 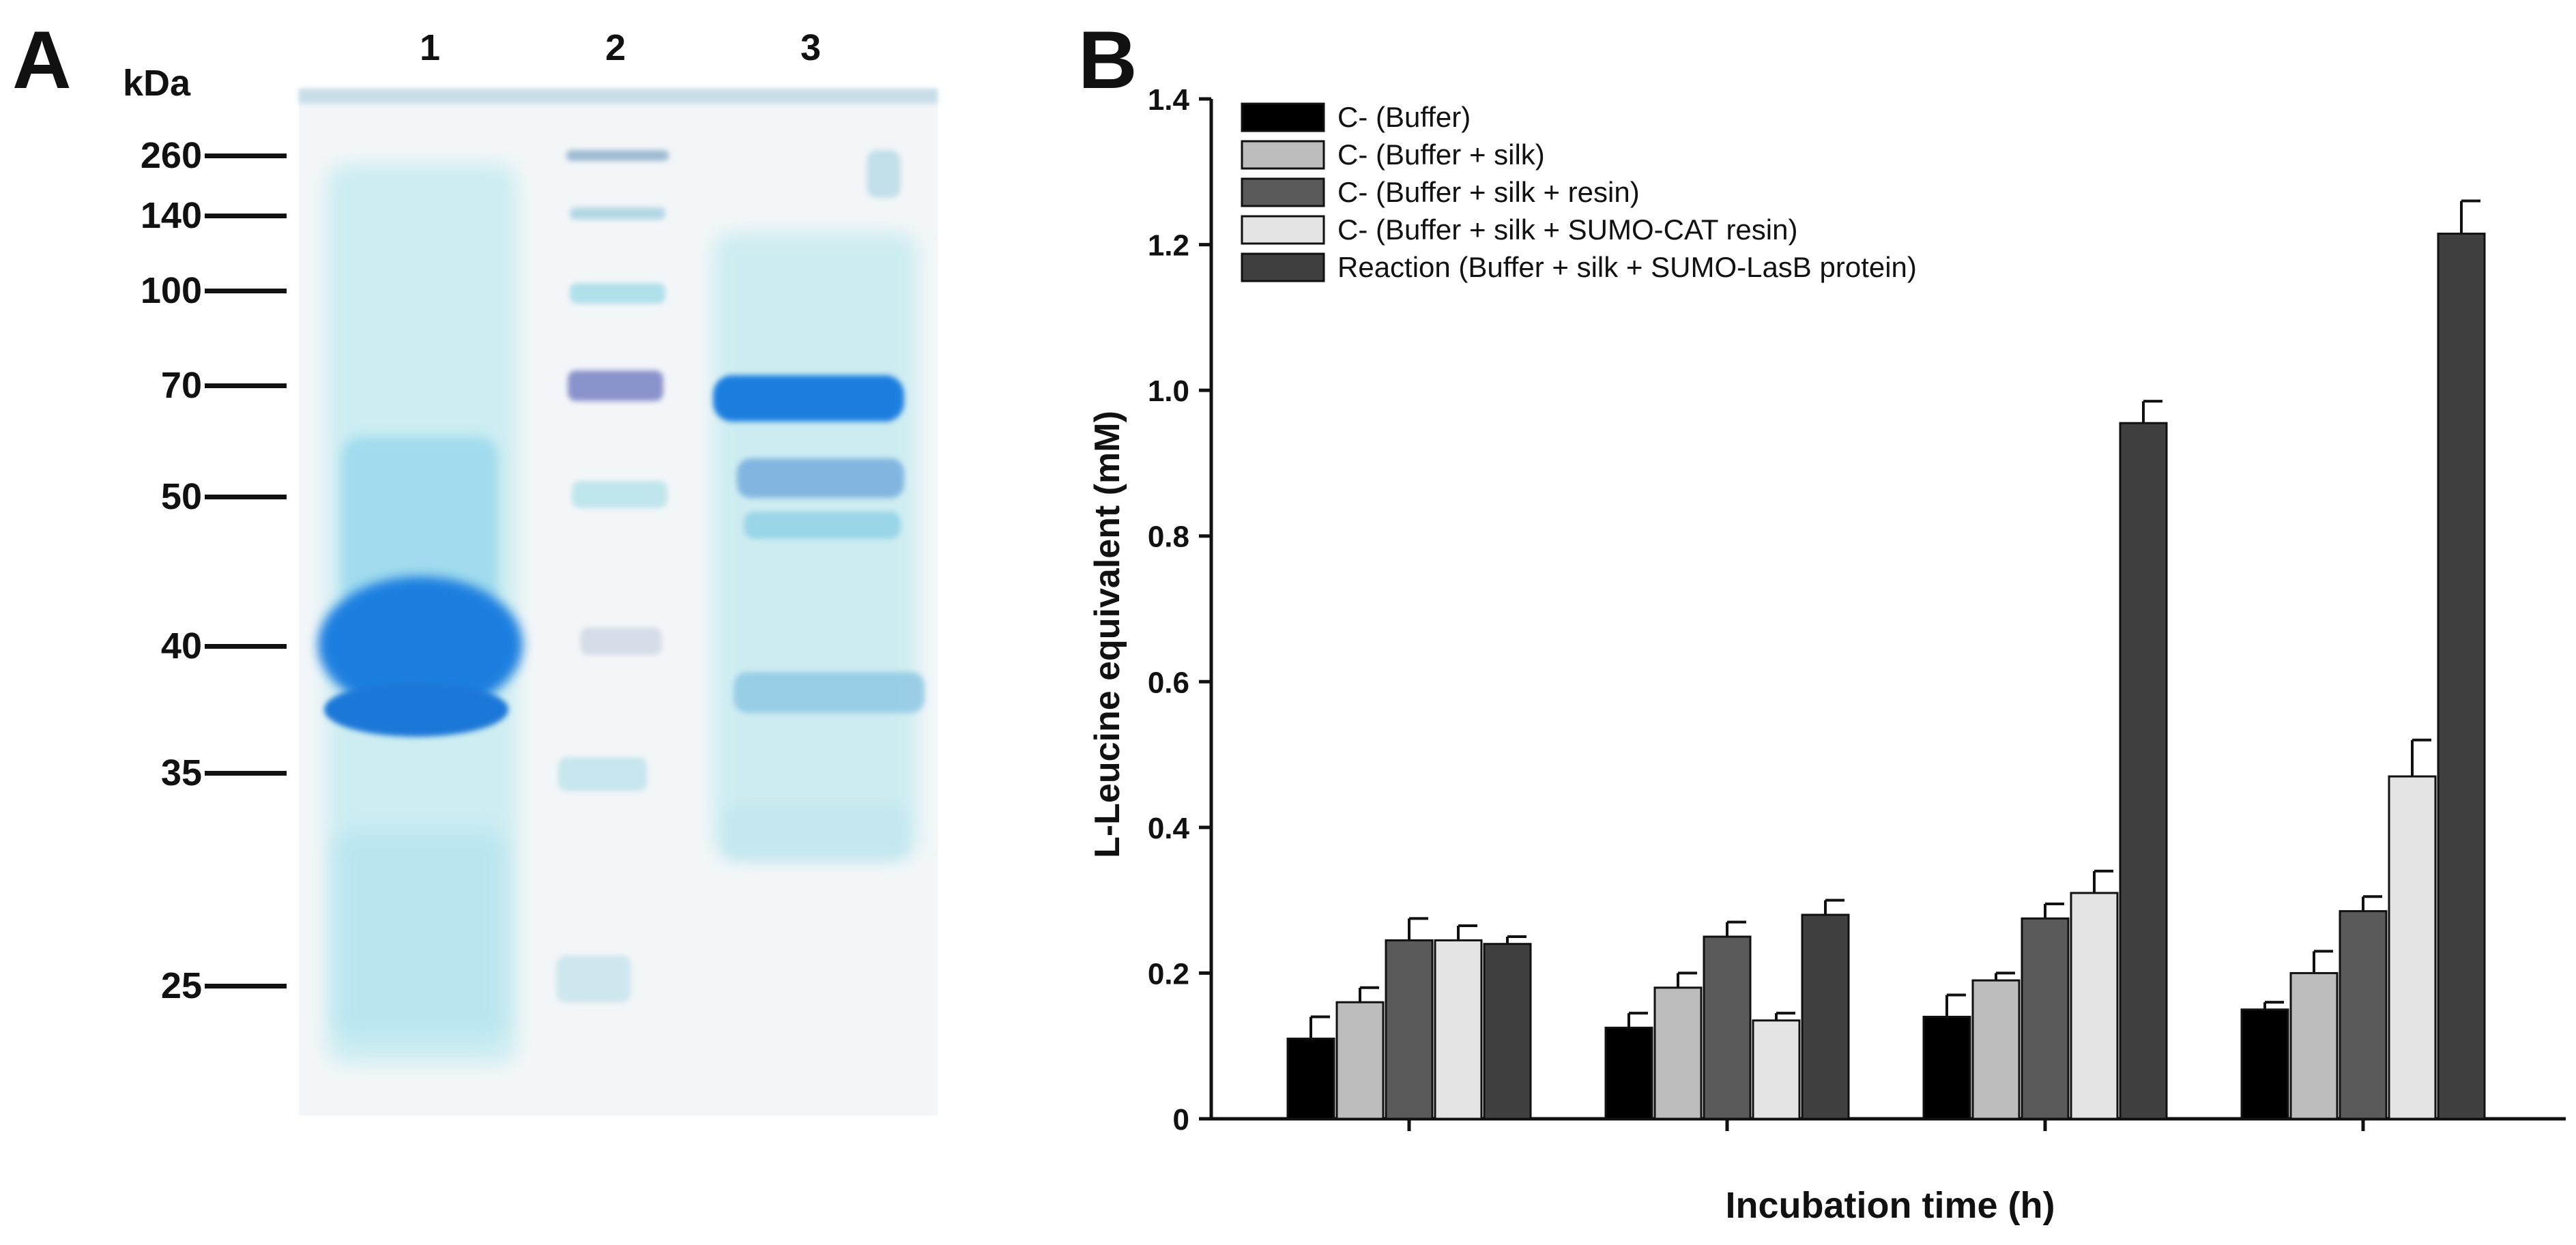 What do you see at coordinates (1404, 117) in the screenshot?
I see `legend-label: C- (Buffer)` at bounding box center [1404, 117].